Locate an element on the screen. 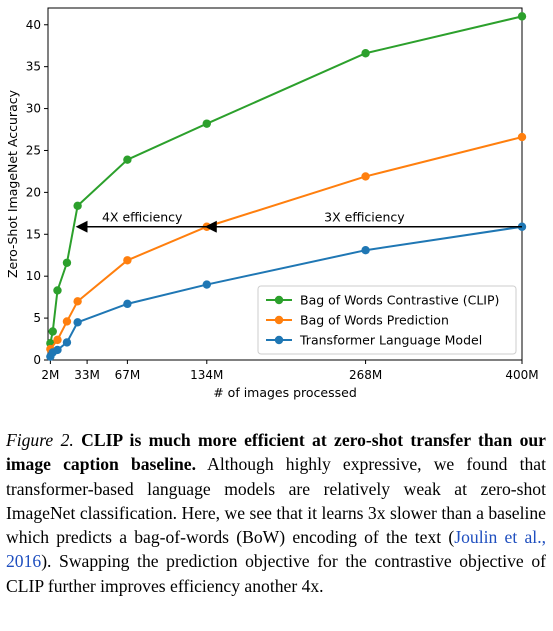  y-tick-label: 10 is located at coordinates (33, 276).